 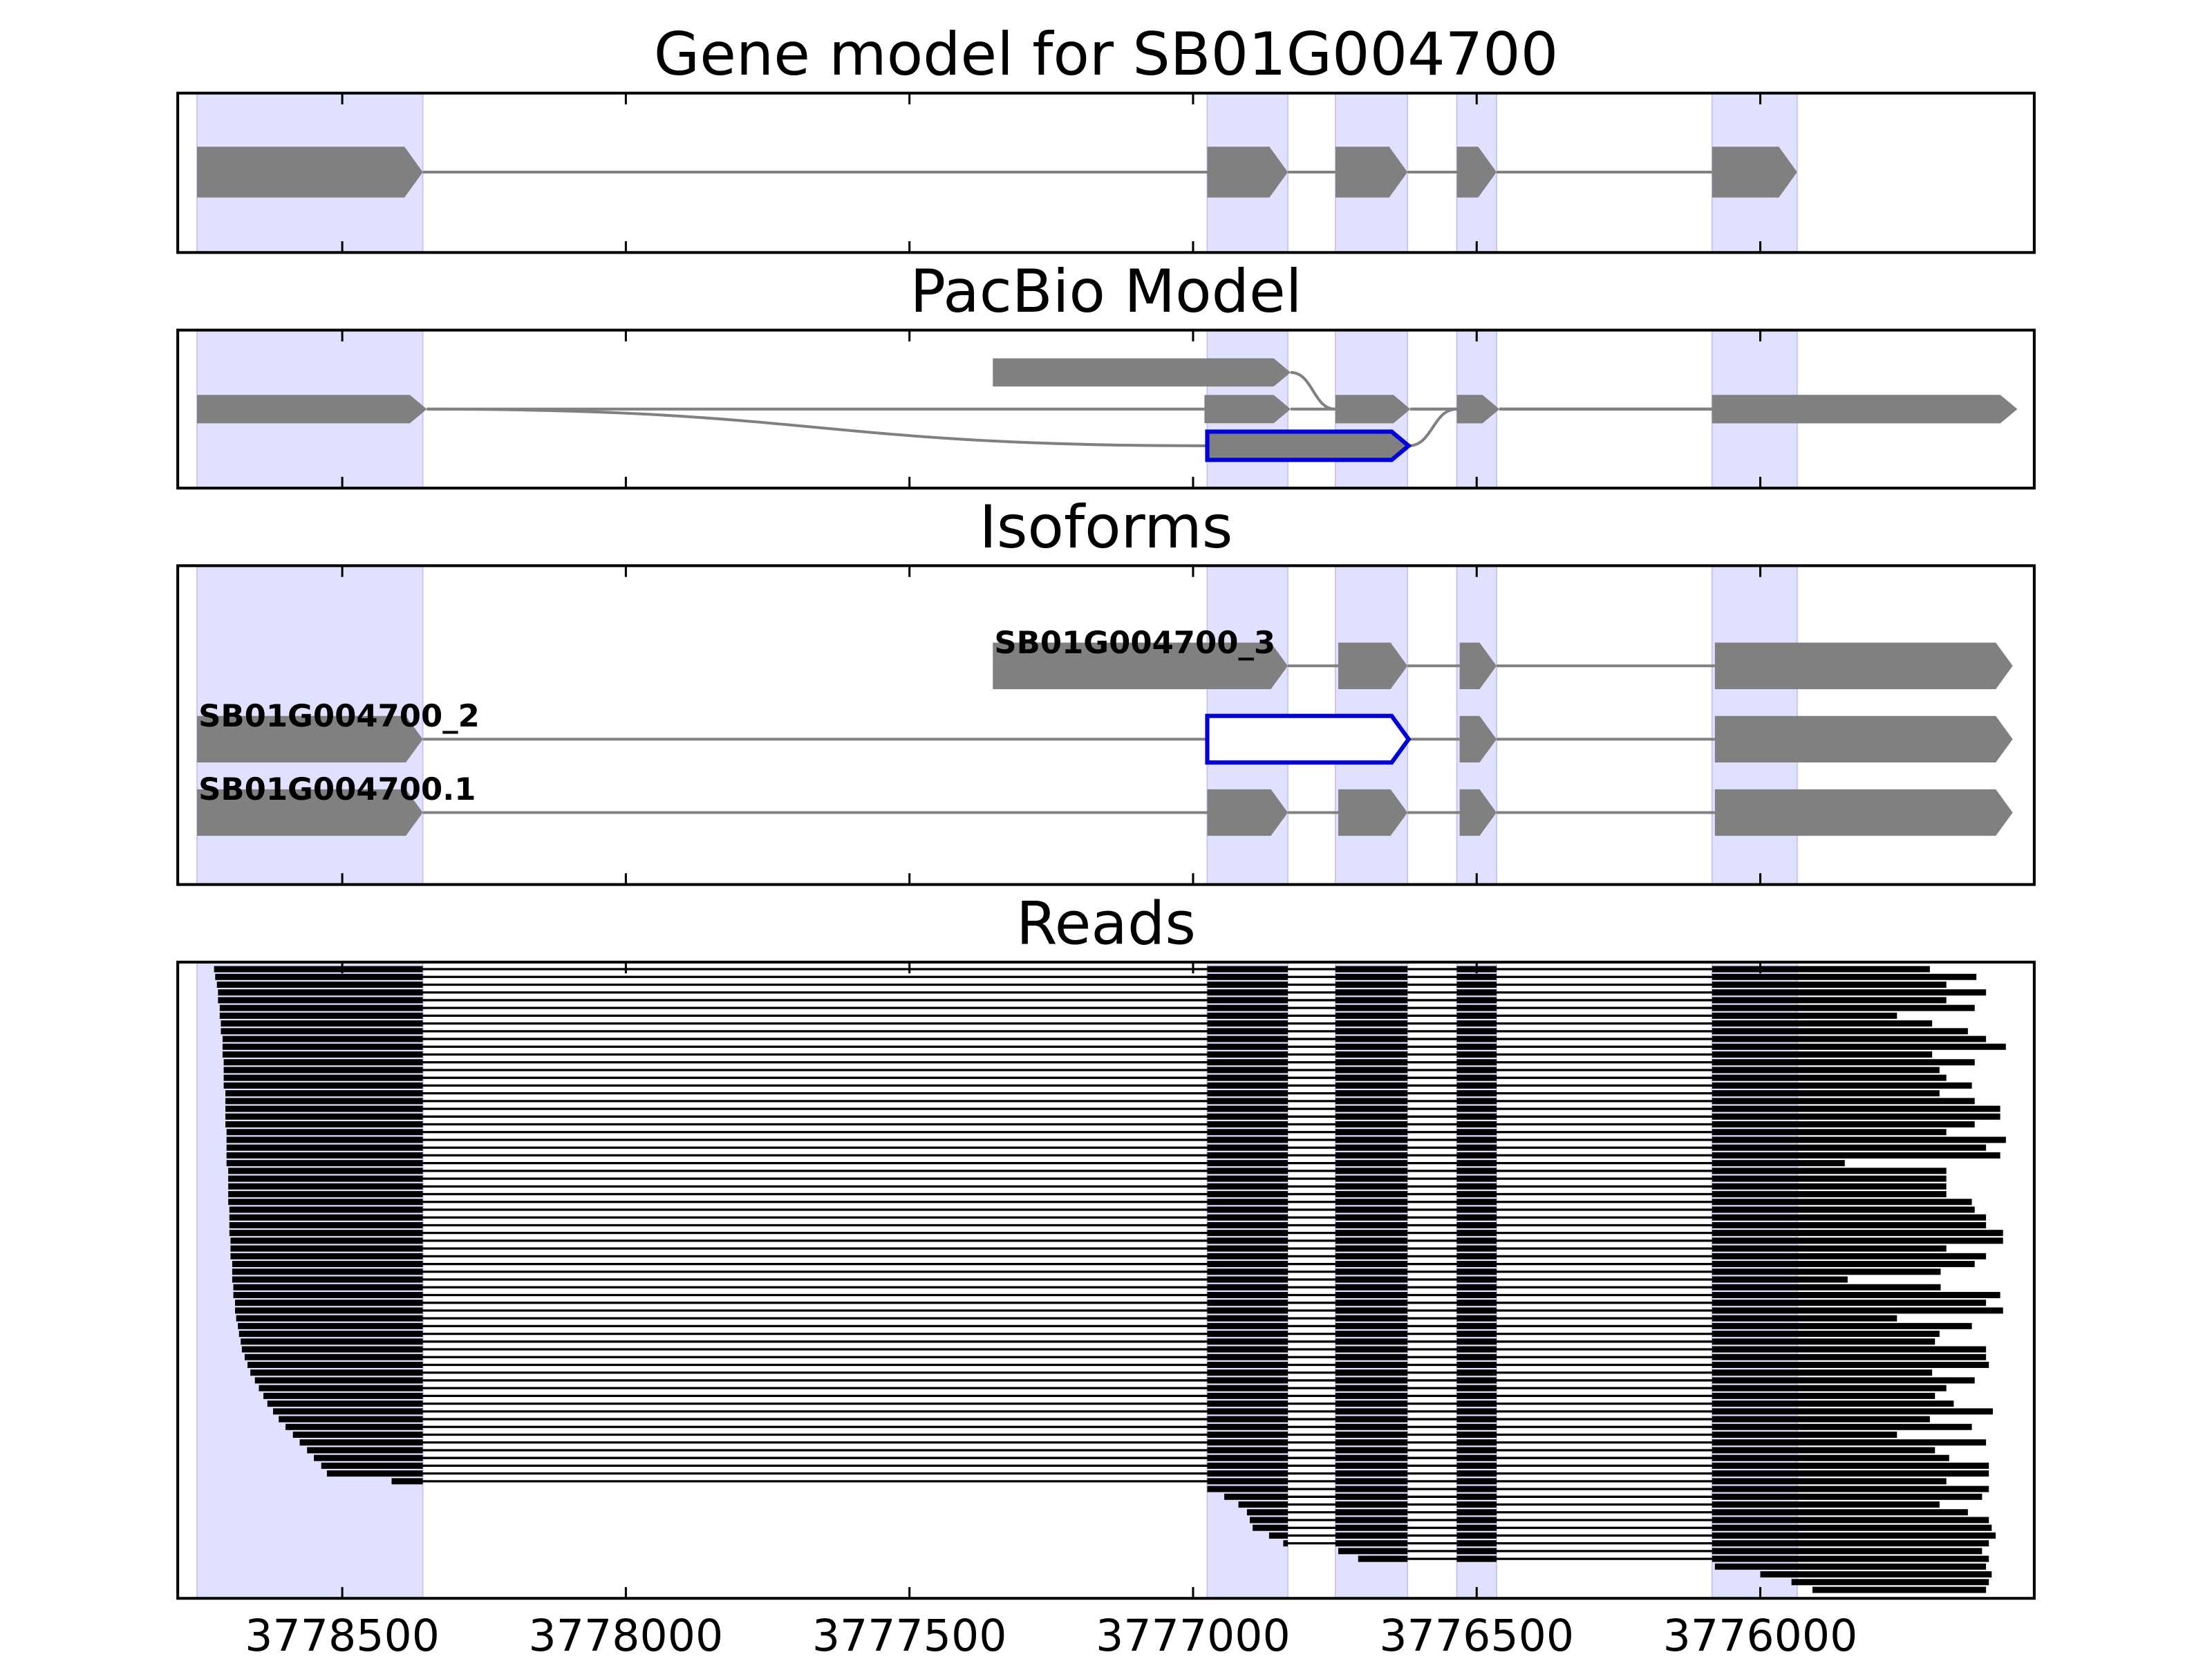 I want to click on isoform-label: SB01G004700_2, so click(x=339, y=716).